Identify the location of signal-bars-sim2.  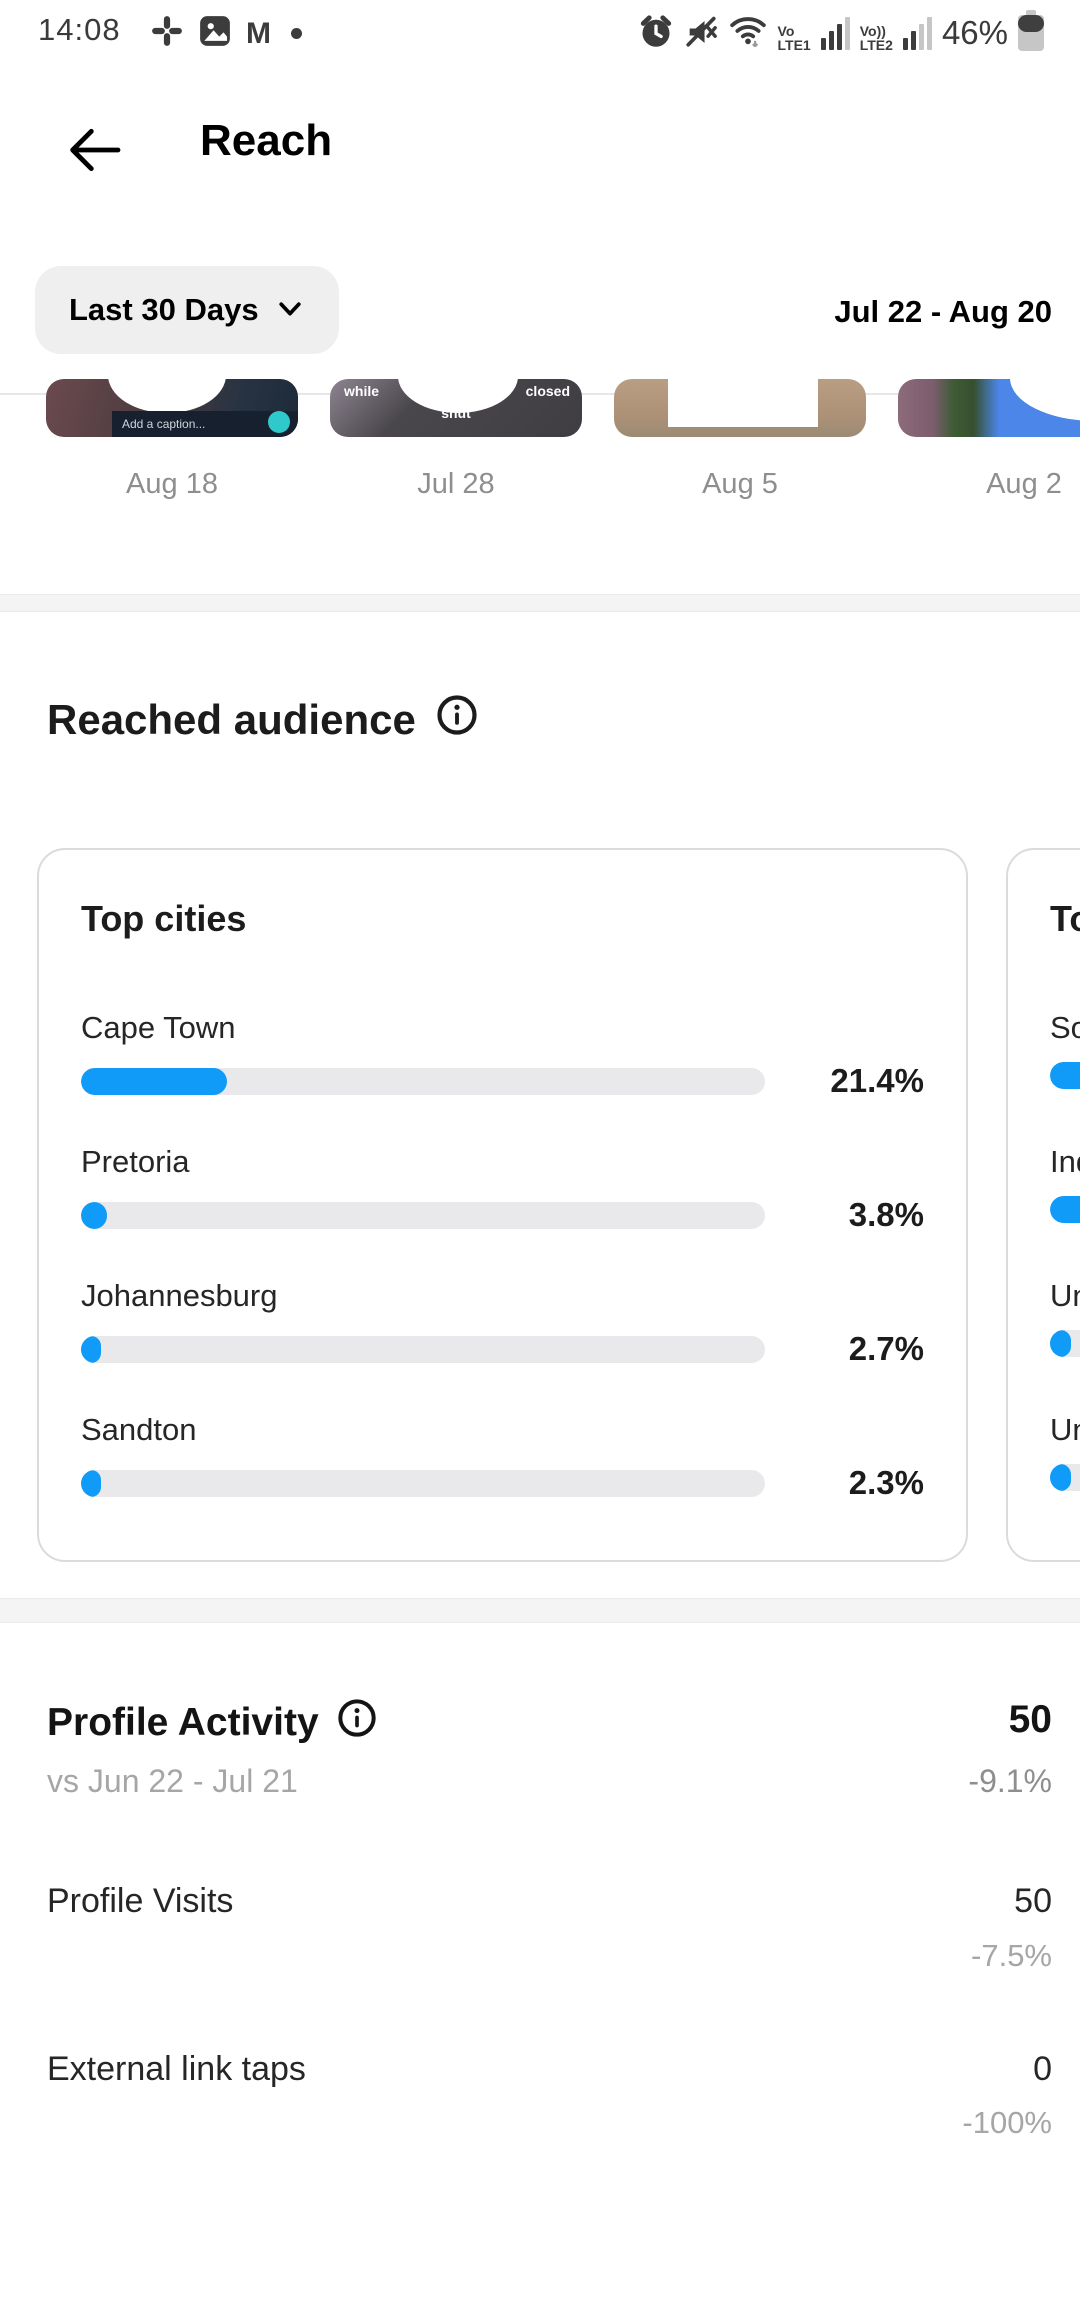
(917, 35).